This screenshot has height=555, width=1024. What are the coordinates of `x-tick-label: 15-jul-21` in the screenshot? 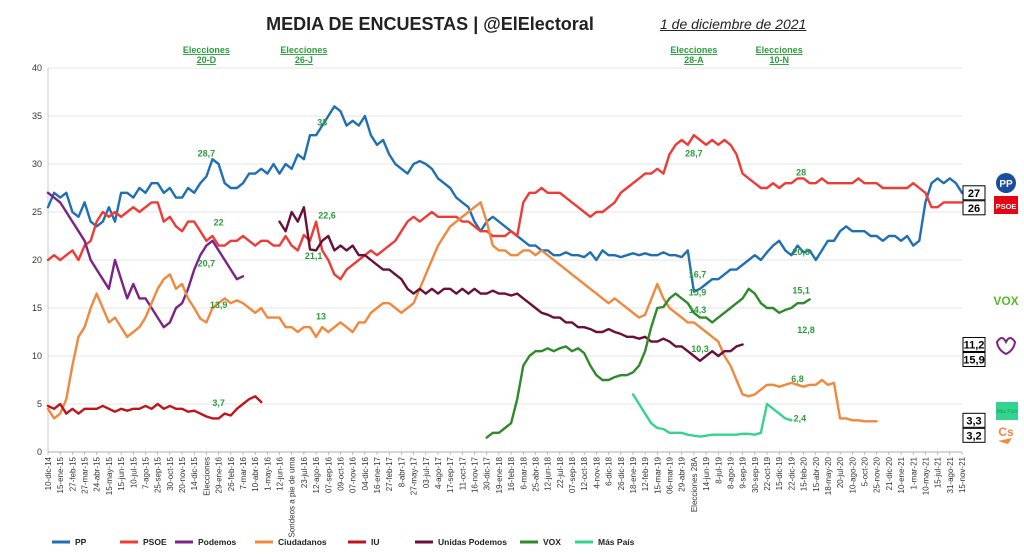 It's located at (938, 472).